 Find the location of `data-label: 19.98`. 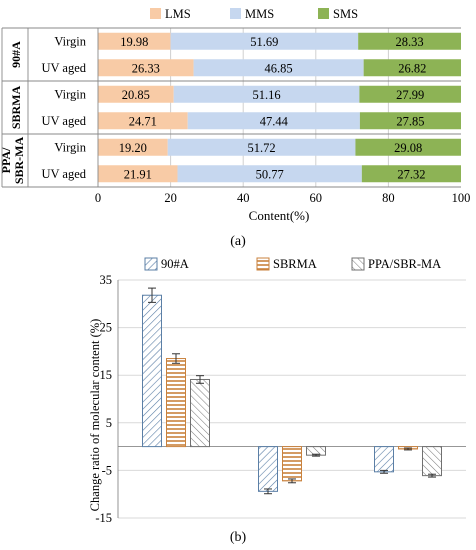

data-label: 19.98 is located at coordinates (134, 42).